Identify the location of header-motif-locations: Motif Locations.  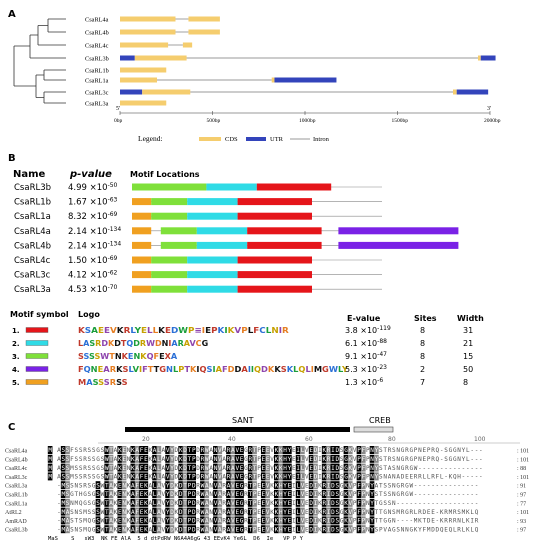
(165, 174).